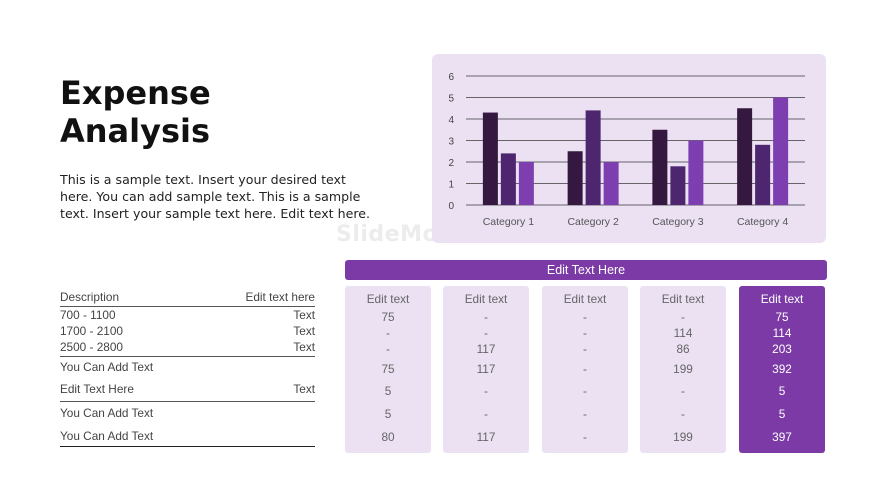 The height and width of the screenshot is (489, 870). I want to click on column-cell: 397, so click(782, 437).